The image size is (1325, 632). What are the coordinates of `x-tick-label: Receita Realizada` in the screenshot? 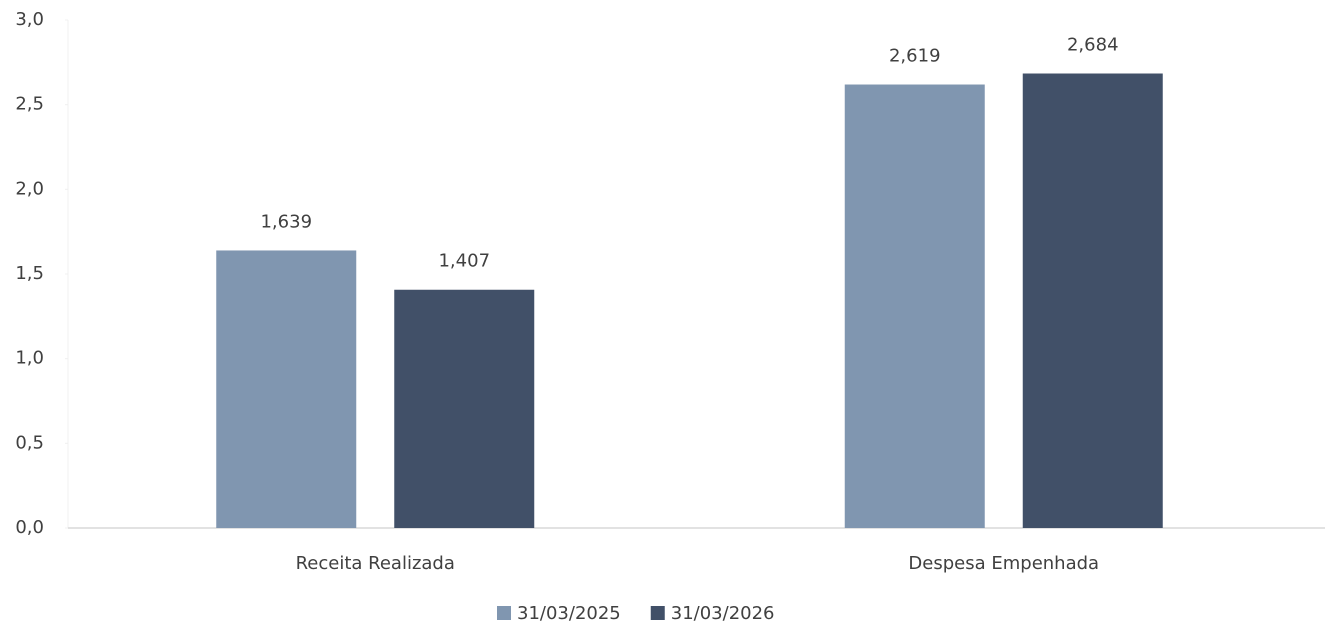 It's located at (375, 563).